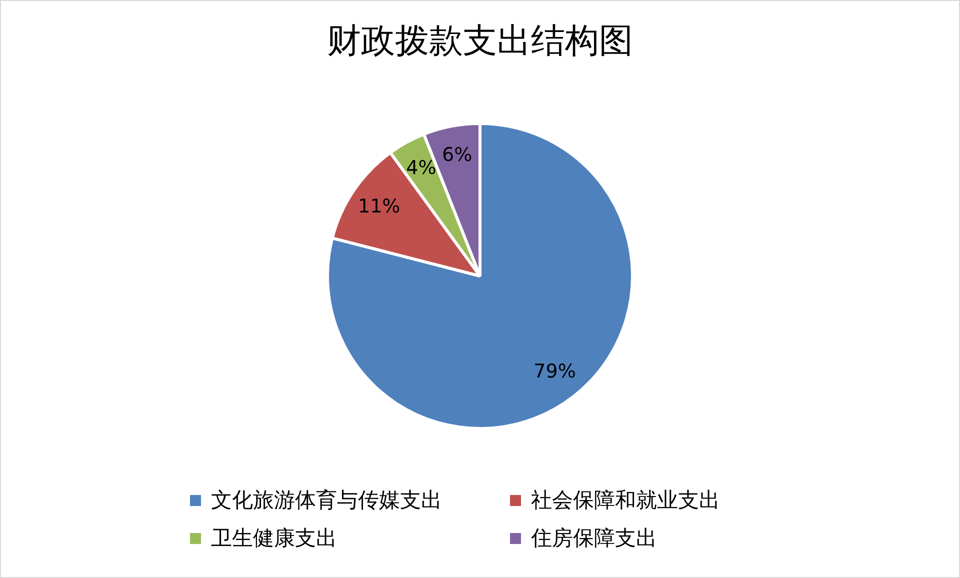 Image resolution: width=960 pixels, height=578 pixels. I want to click on legend-label: 社会保障和就业支出, so click(625, 500).